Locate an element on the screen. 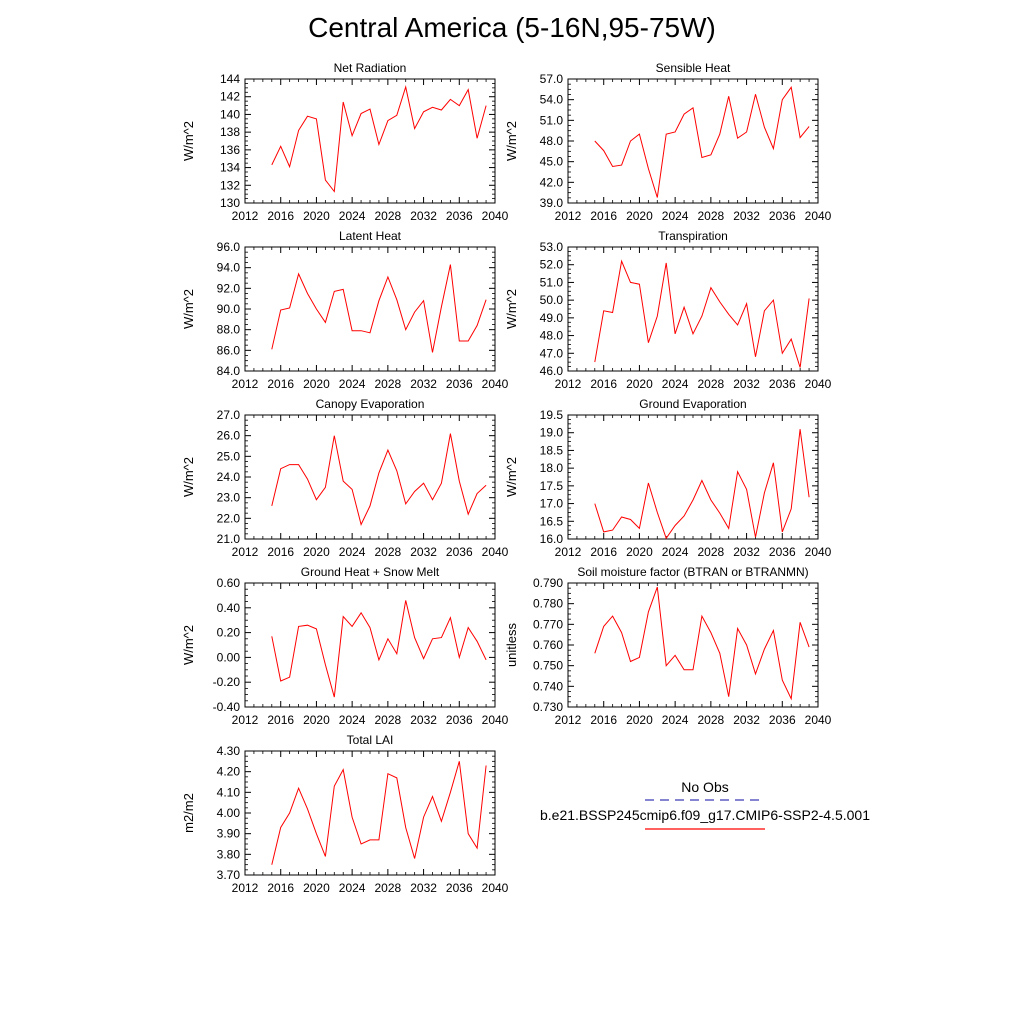  y-tick-label: 134 is located at coordinates (230, 168).